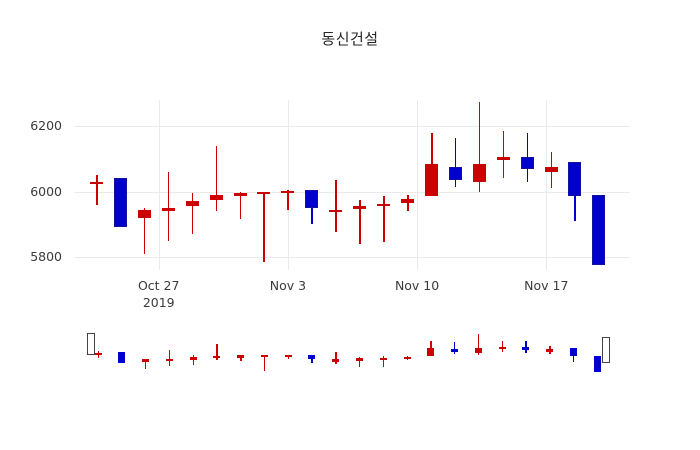 The height and width of the screenshot is (450, 700). Describe the element at coordinates (159, 294) in the screenshot. I see `x-axis-tick-label: Oct 27 2019` at that location.